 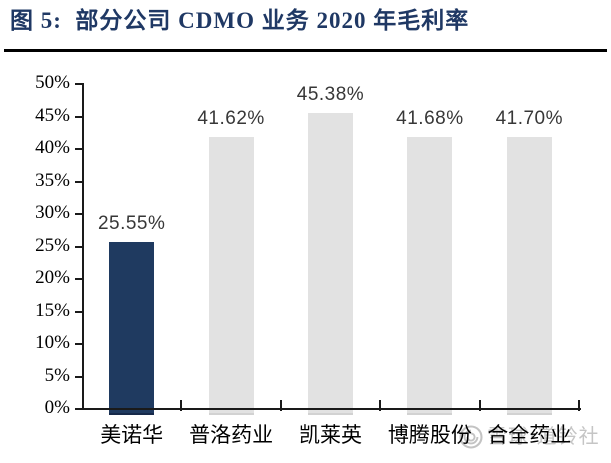 I want to click on y-axis-tick-label: 50%, so click(x=52, y=82).